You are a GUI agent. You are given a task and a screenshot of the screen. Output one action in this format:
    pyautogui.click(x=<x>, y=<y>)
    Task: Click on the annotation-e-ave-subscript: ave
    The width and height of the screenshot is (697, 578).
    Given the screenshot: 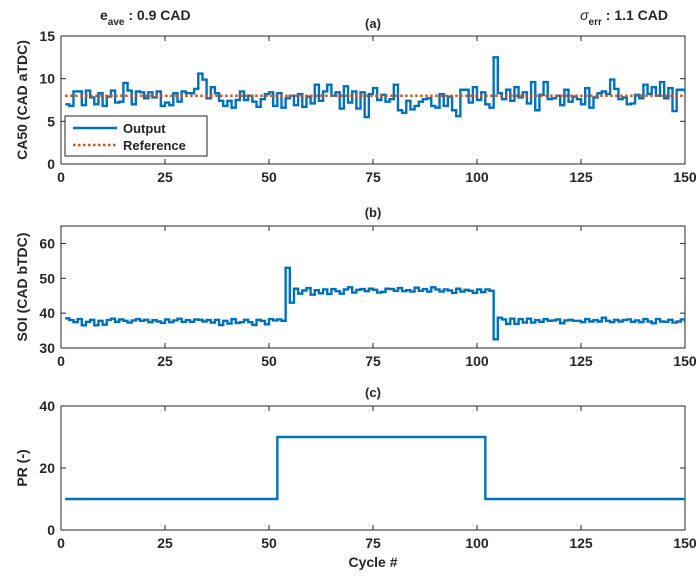 What is the action you would take?
    pyautogui.click(x=116, y=22)
    